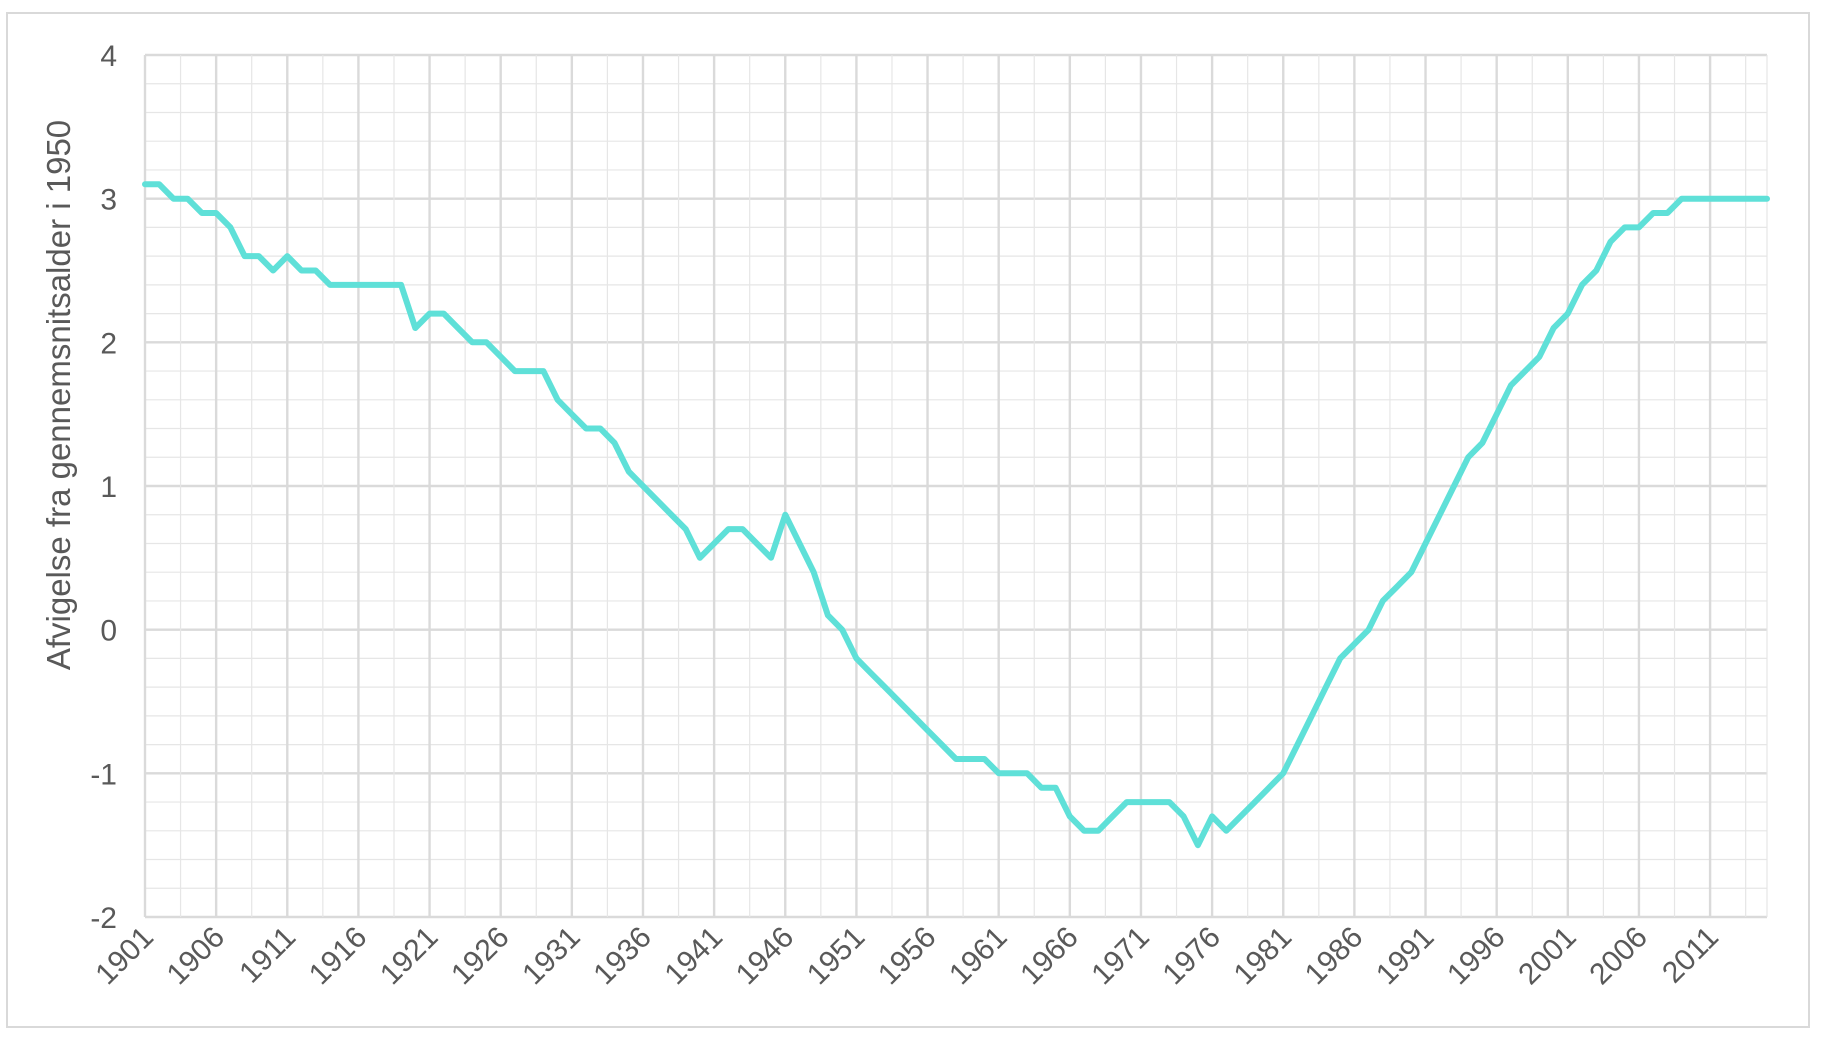 This screenshot has width=1822, height=1038. What do you see at coordinates (1334, 956) in the screenshot?
I see `x-tick-label: 1986` at bounding box center [1334, 956].